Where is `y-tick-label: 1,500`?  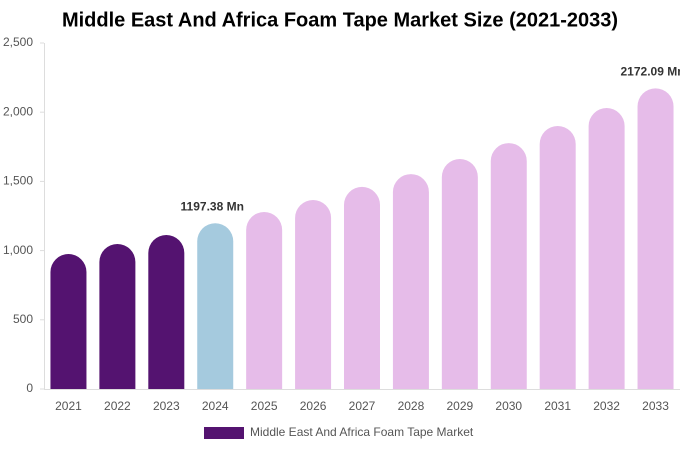 y-tick-label: 1,500 is located at coordinates (18, 181).